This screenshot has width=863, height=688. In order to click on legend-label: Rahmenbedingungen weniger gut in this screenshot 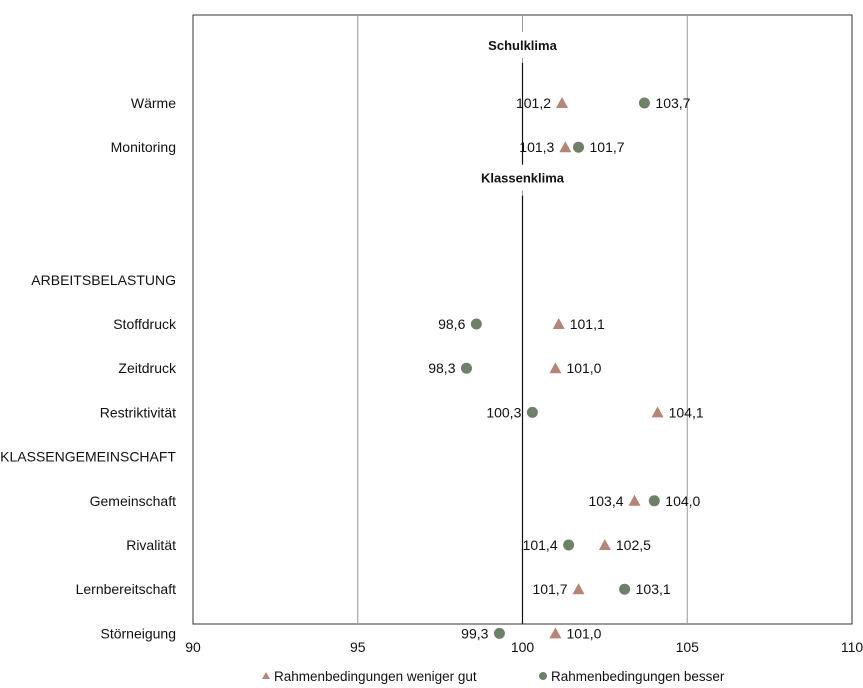, I will do `click(375, 676)`.